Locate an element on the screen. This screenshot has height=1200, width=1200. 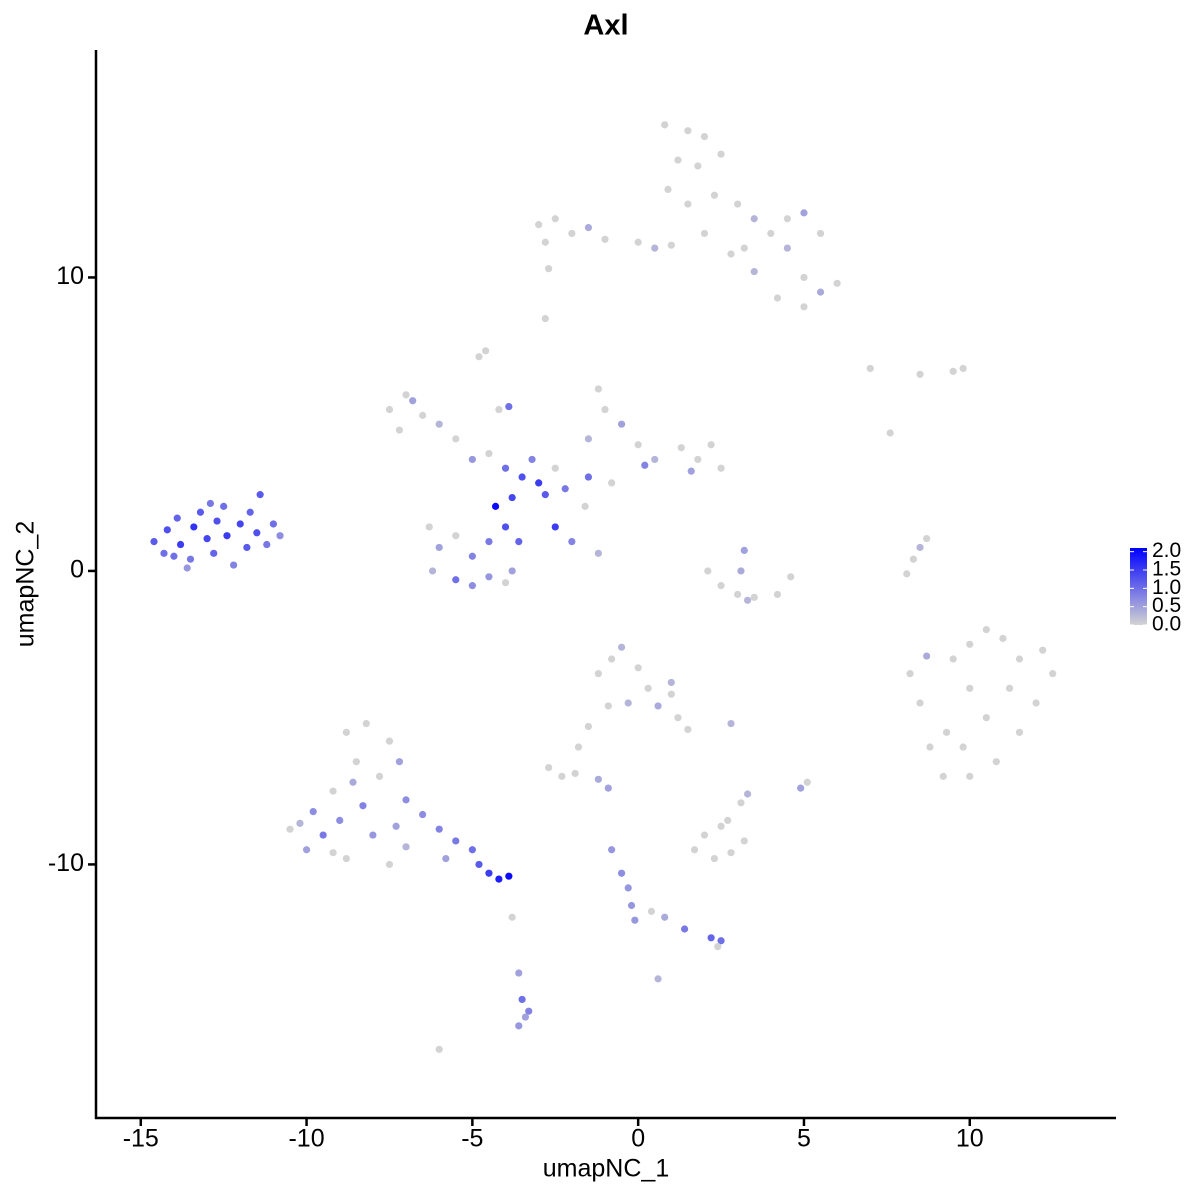
colorbar-label: 2.0 is located at coordinates (1166, 550).